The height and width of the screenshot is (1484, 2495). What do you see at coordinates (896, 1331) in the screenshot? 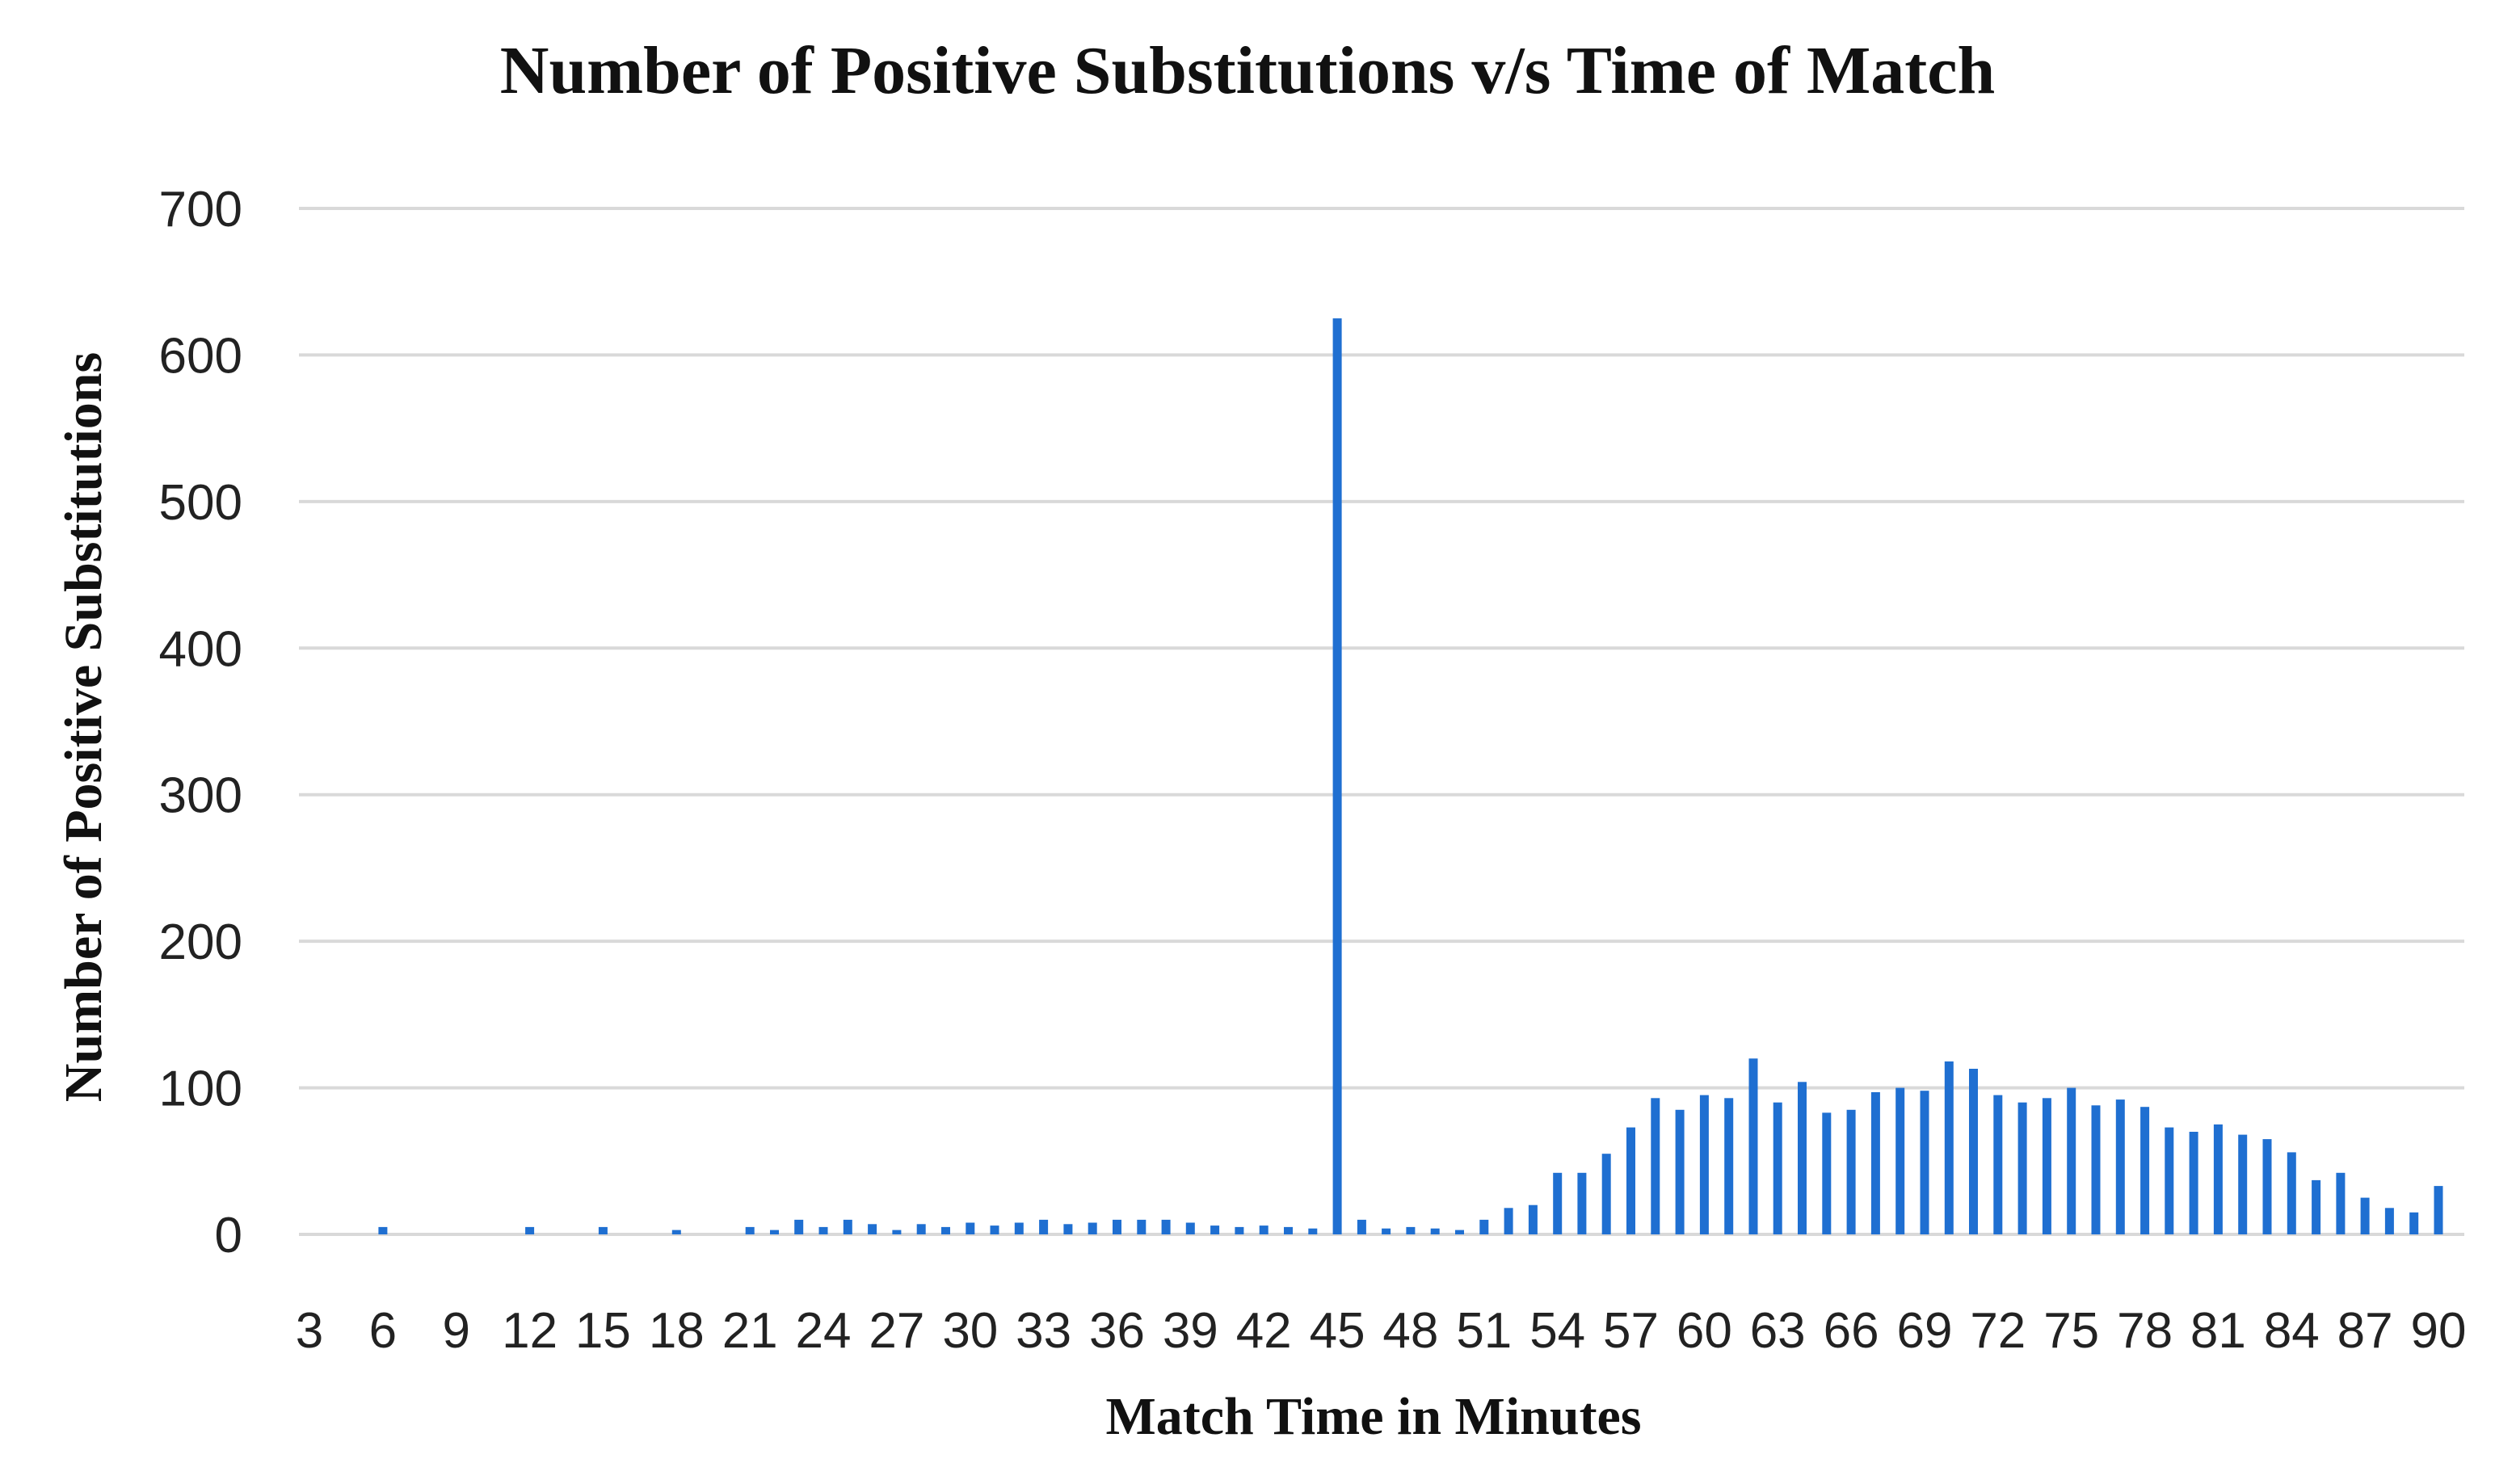
I see `x-tick-label: 27` at bounding box center [896, 1331].